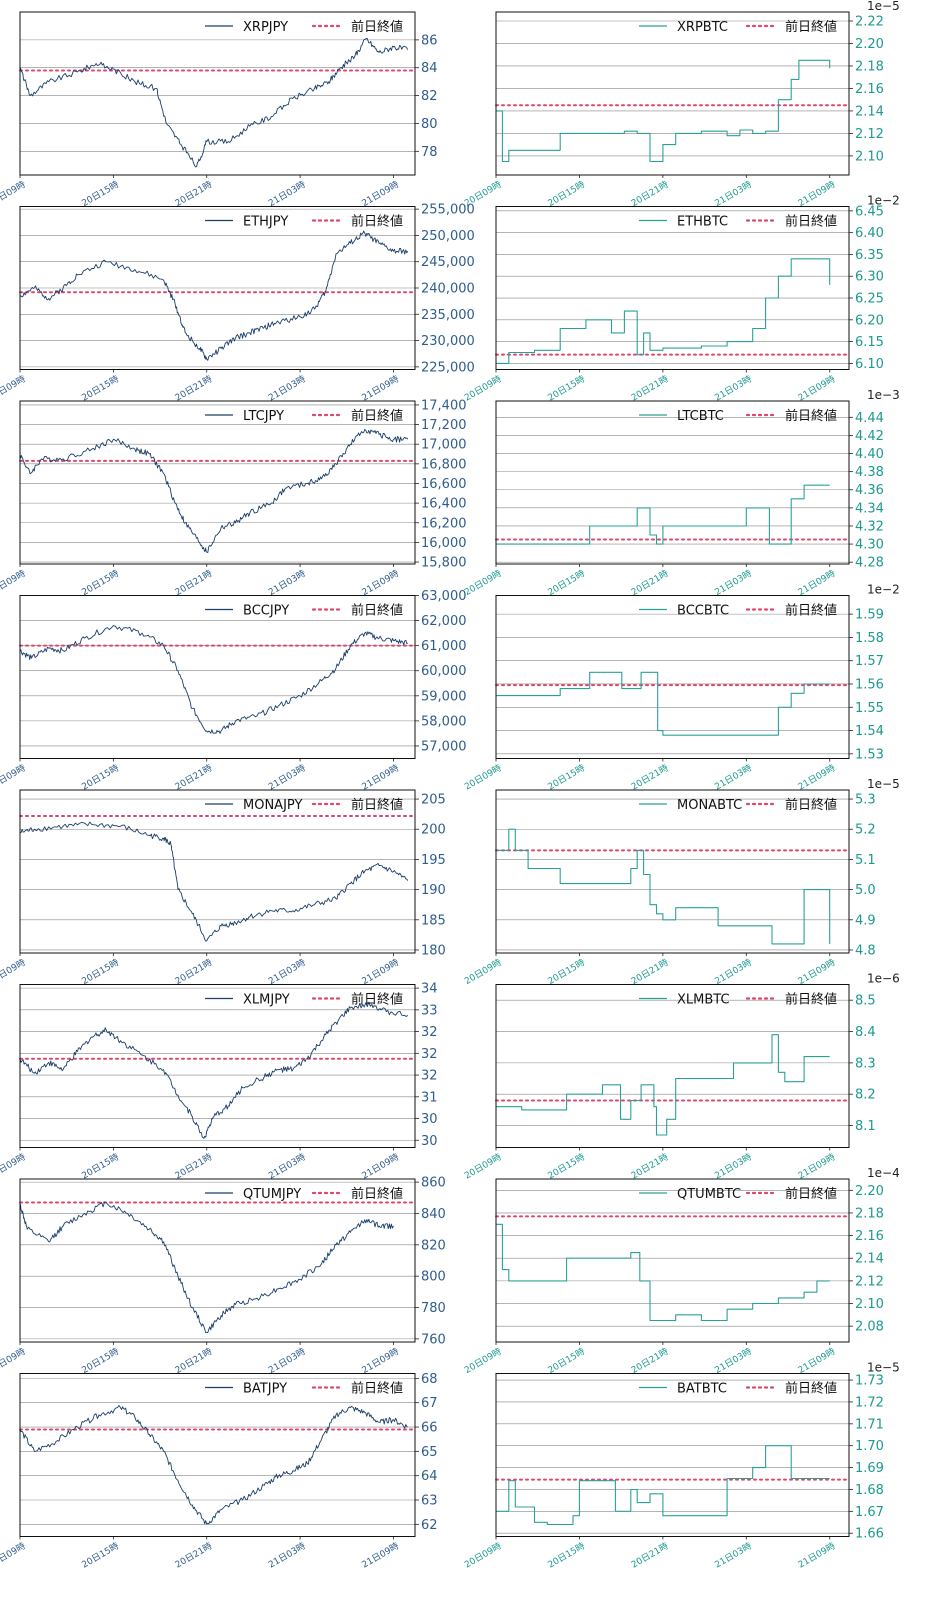 This screenshot has width=941, height=1600. Describe the element at coordinates (883, 979) in the screenshot. I see `axis-offset-label: 1e−6` at that location.